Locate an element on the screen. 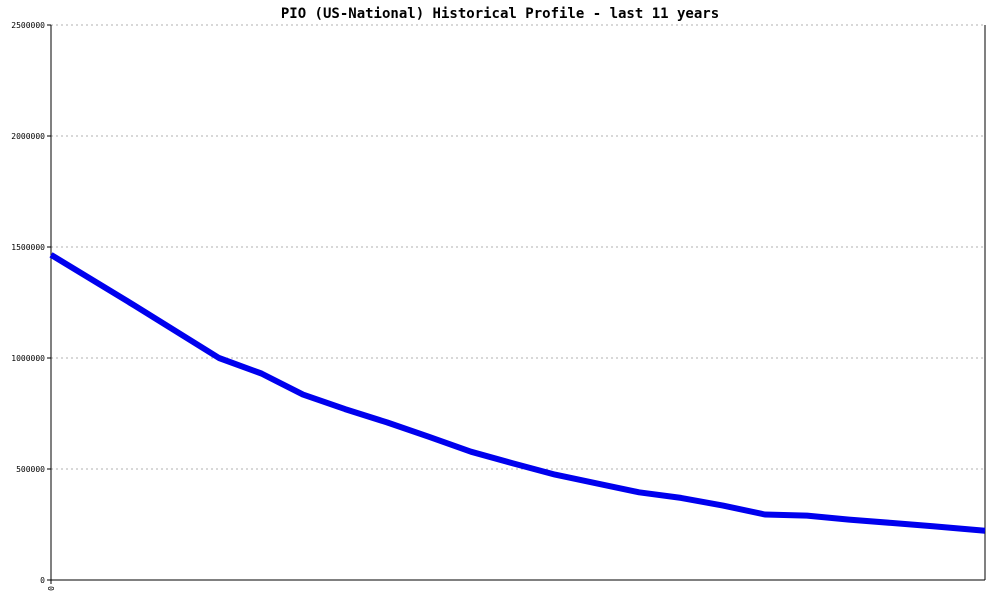 This screenshot has height=600, width=1000. y-axis-ticks: 0 500000 1000000 1500000 2000000 2500000 is located at coordinates (31, 303).